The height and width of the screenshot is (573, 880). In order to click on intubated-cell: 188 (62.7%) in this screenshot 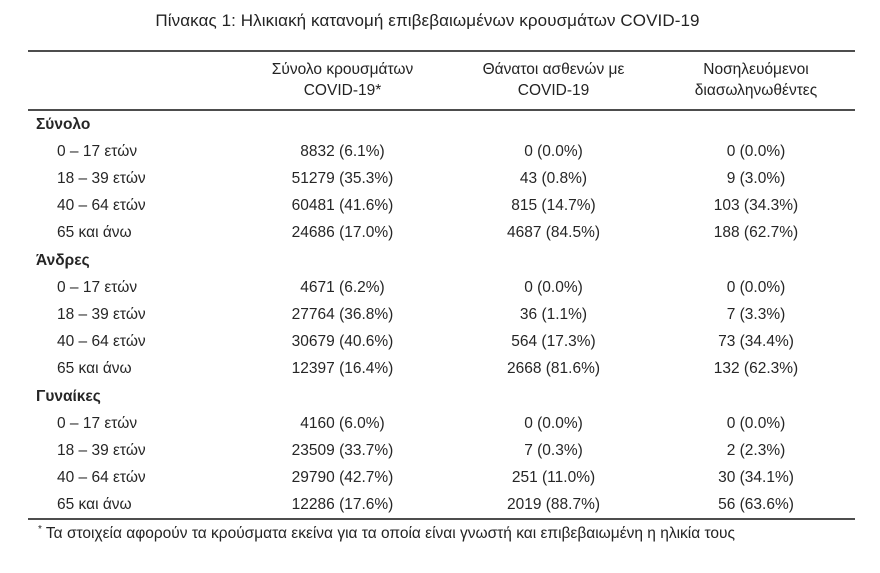, I will do `click(756, 232)`.